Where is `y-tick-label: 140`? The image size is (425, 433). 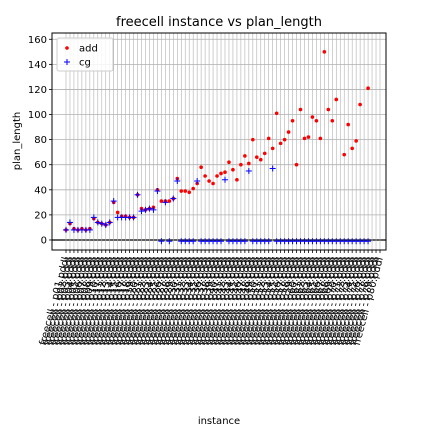 y-tick-label: 140 is located at coordinates (37, 65).